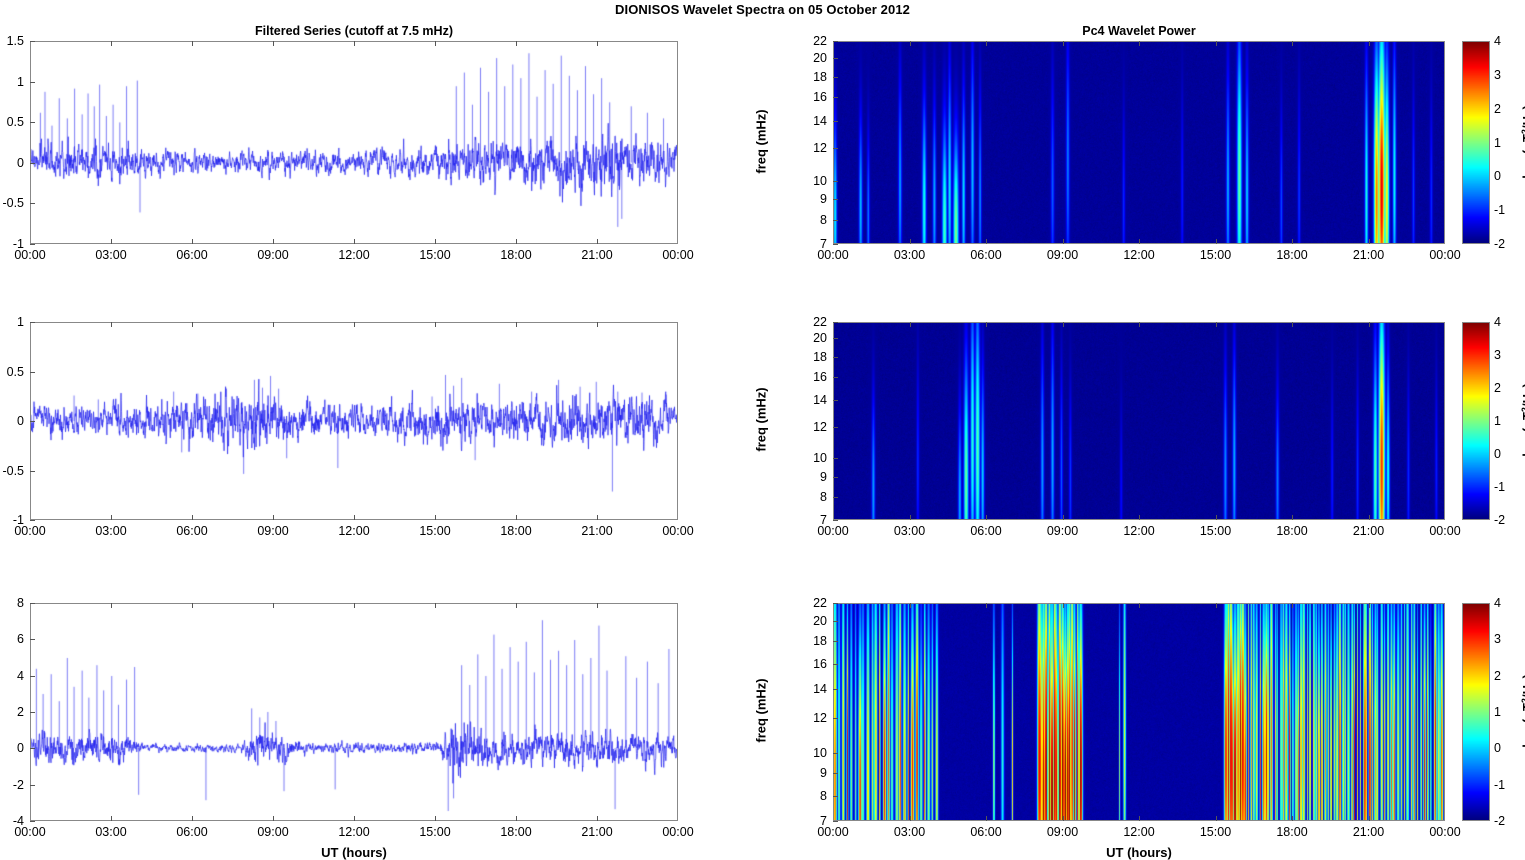  Describe the element at coordinates (111, 832) in the screenshot. I see `z-filtered-series-xtick: 03:00` at that location.